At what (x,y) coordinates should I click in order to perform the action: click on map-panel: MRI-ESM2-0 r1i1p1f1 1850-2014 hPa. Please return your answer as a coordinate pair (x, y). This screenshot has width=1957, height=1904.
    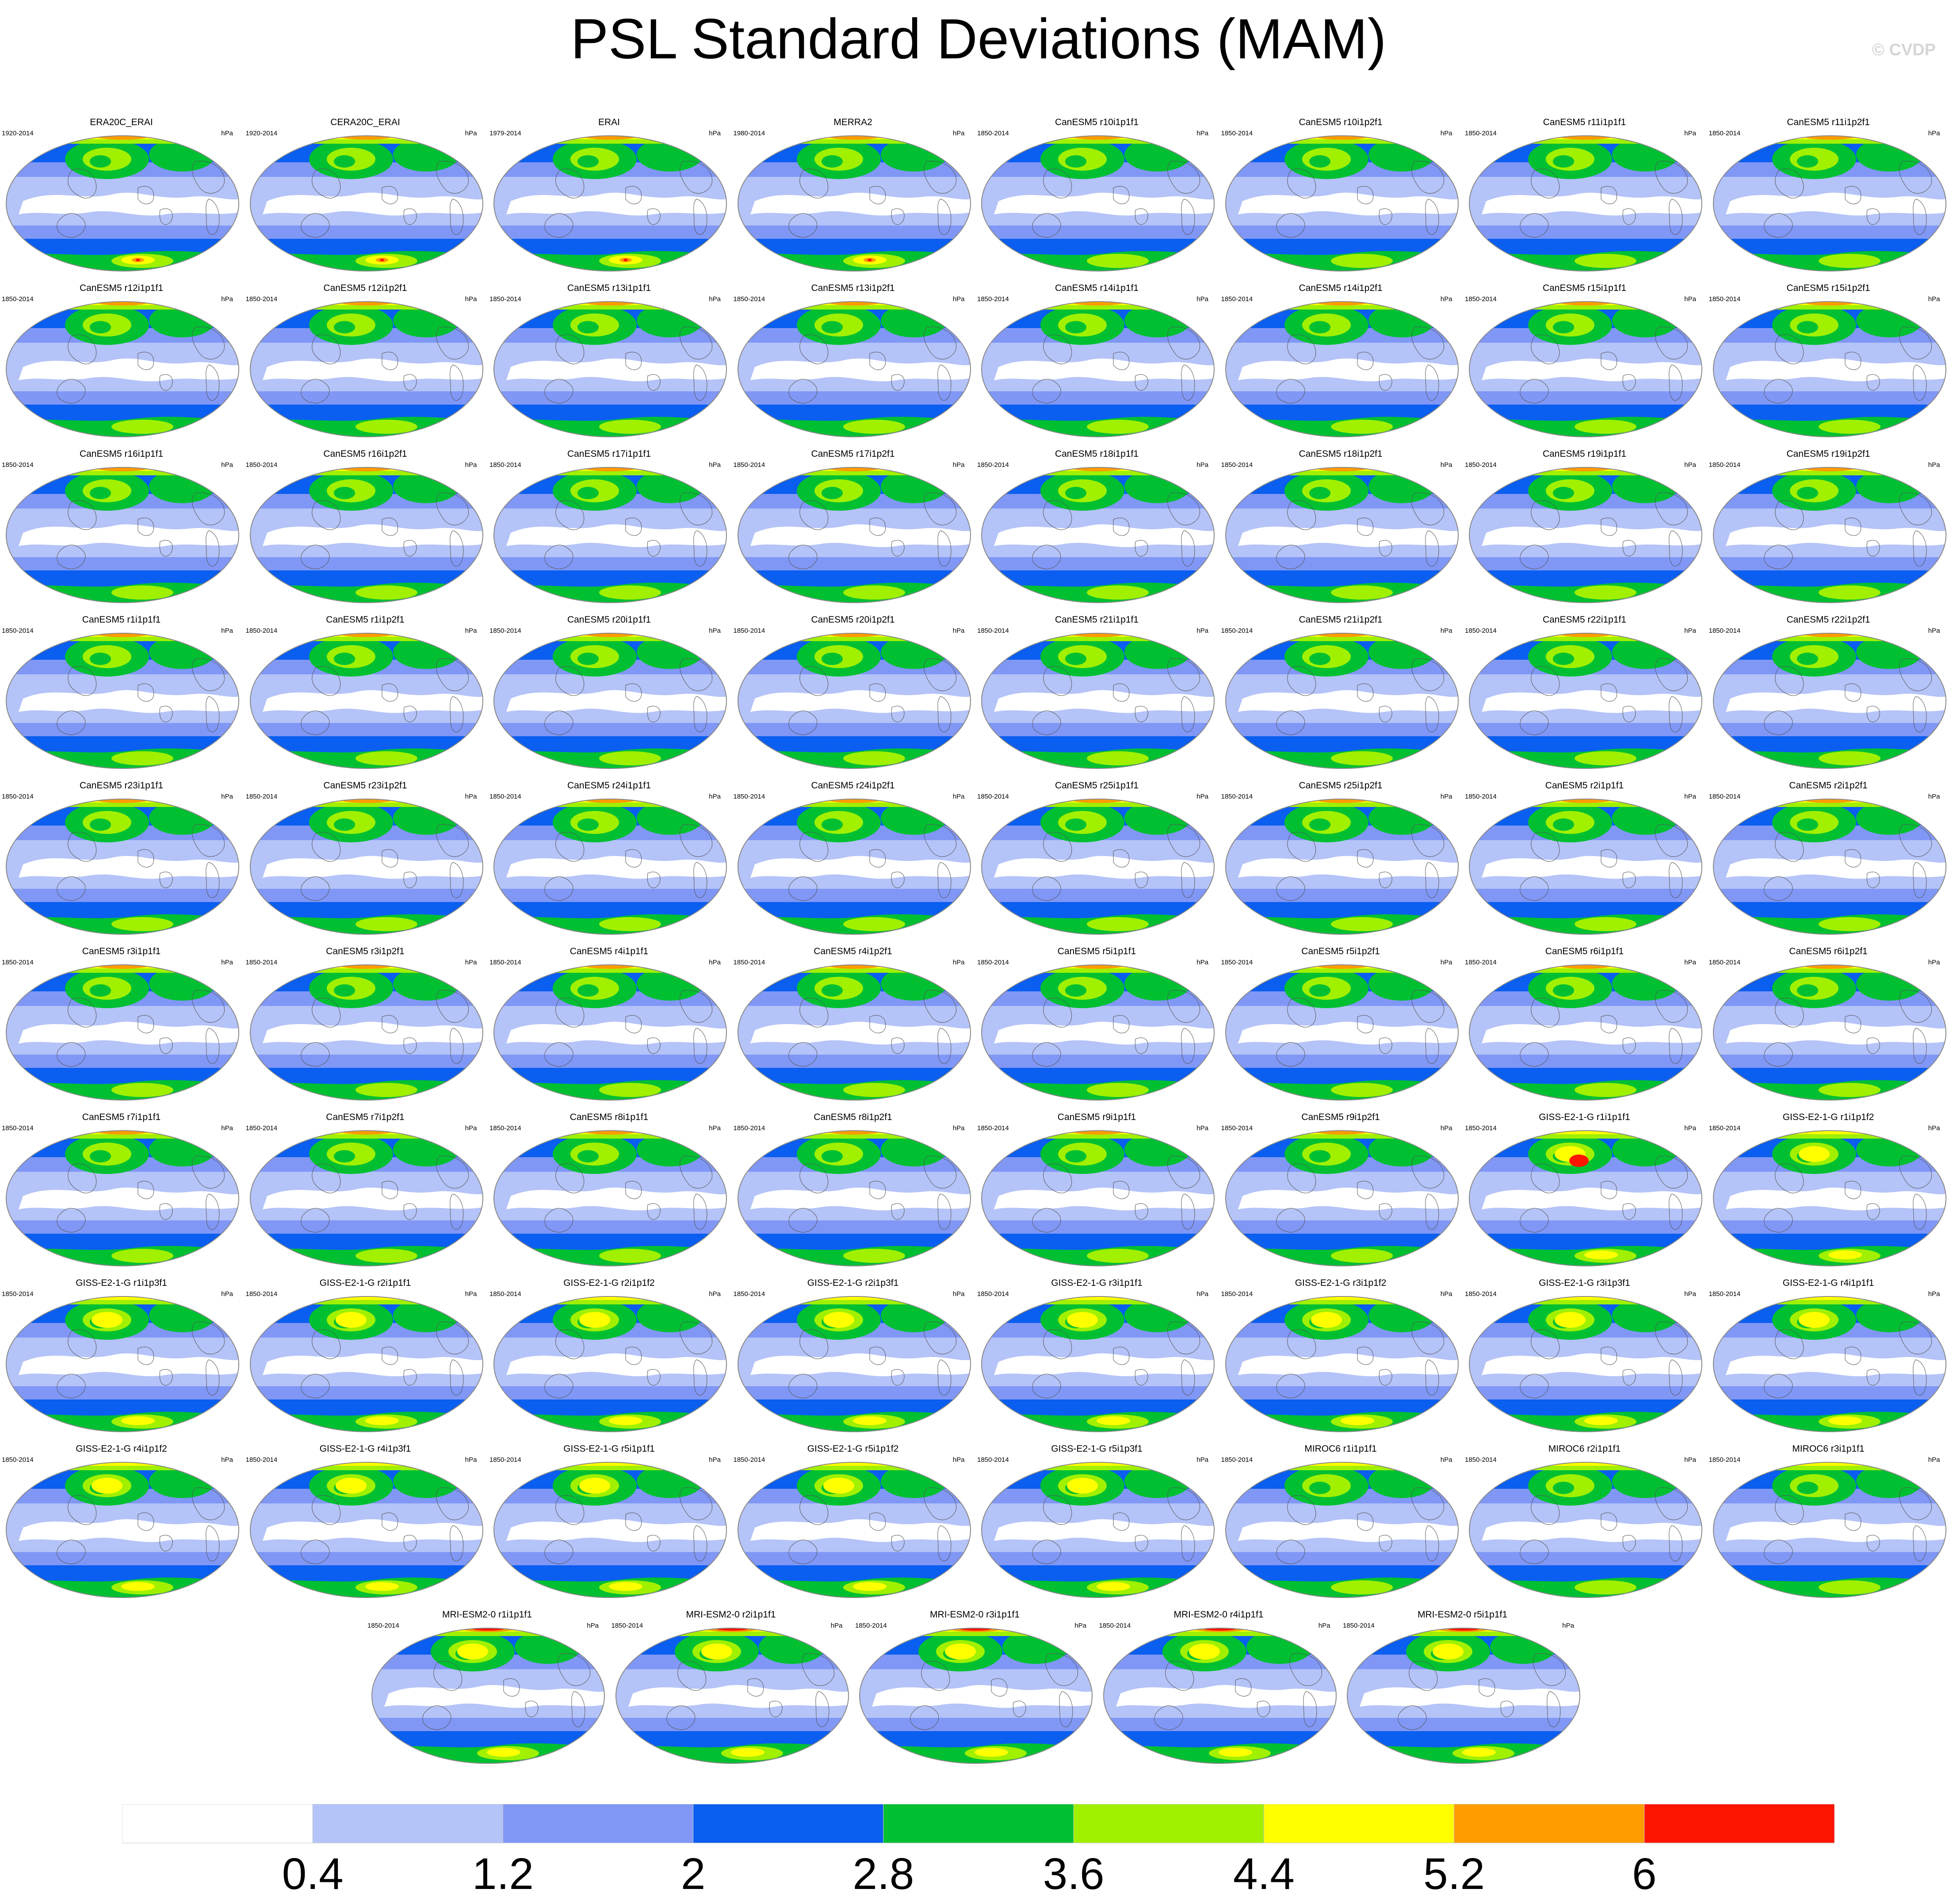
    Looking at the image, I should click on (487, 1687).